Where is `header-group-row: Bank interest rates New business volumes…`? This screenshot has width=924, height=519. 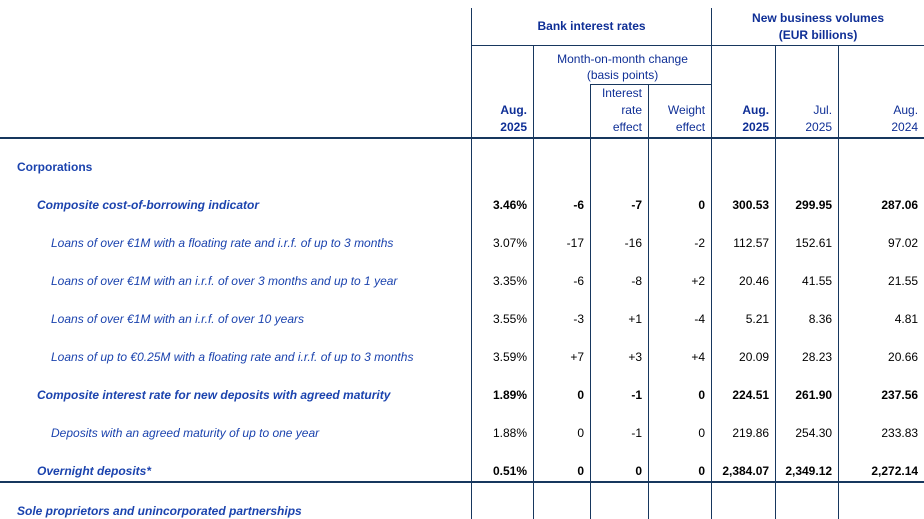 header-group-row: Bank interest rates New business volumes… is located at coordinates (462, 27).